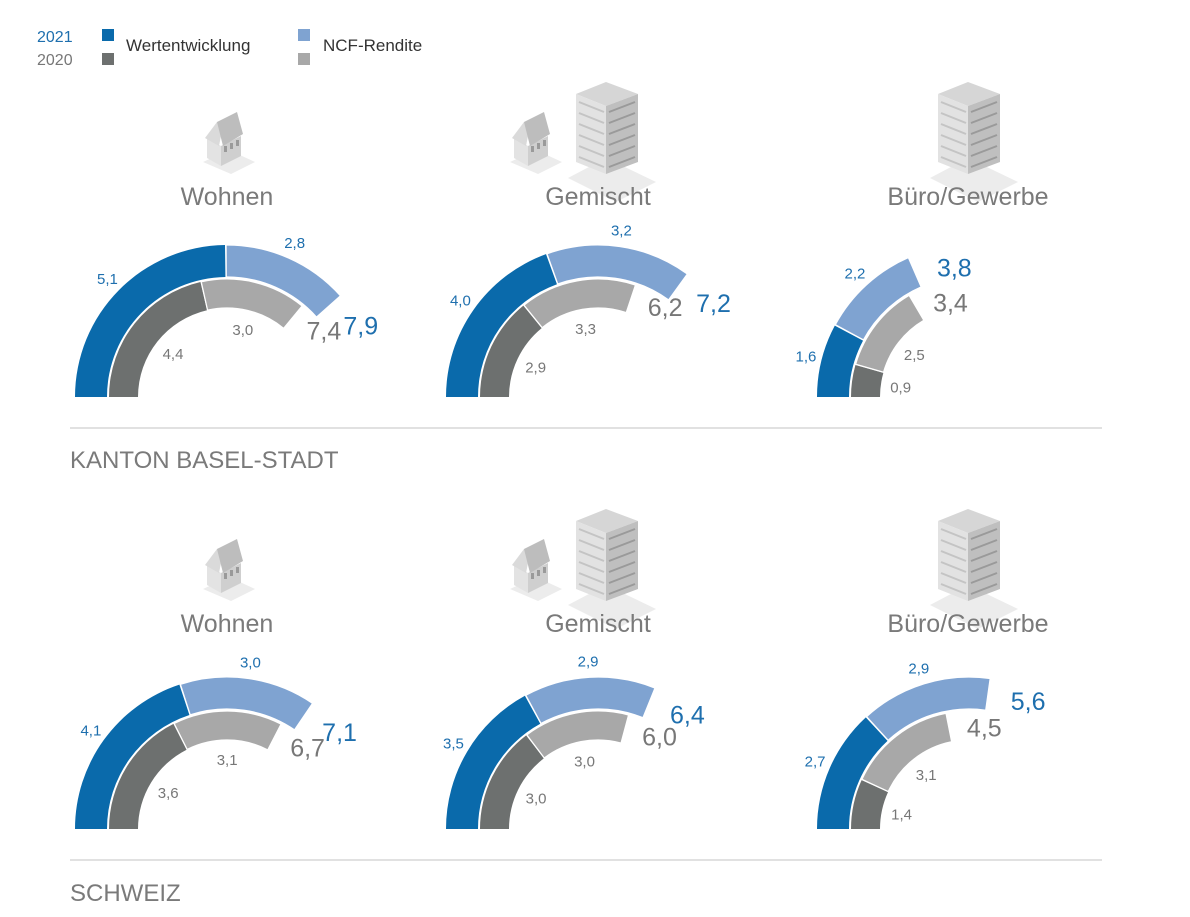  Describe the element at coordinates (339, 733) in the screenshot. I see `label-total-2021: 7,1` at that location.